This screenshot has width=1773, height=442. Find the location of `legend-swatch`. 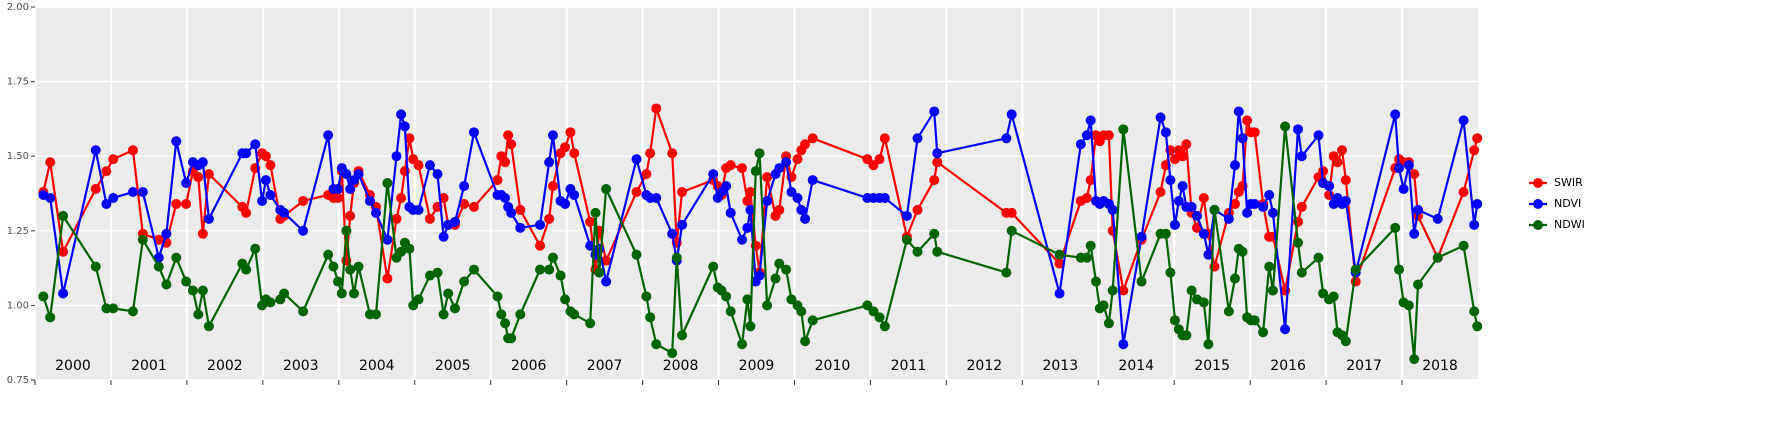

legend-swatch is located at coordinates (1538, 225).